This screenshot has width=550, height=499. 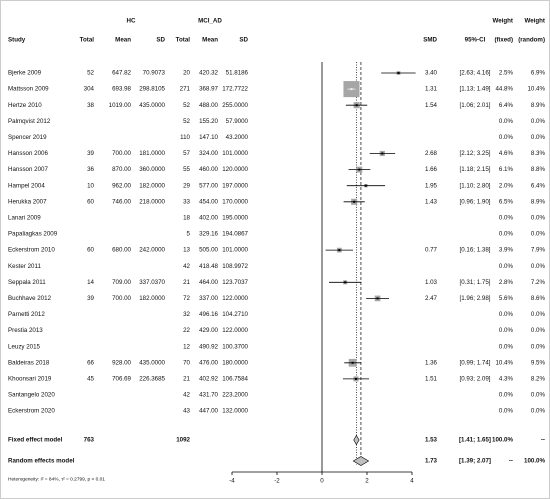 What do you see at coordinates (475, 169) in the screenshot?
I see `ci-label: [1.18; 2.15]` at bounding box center [475, 169].